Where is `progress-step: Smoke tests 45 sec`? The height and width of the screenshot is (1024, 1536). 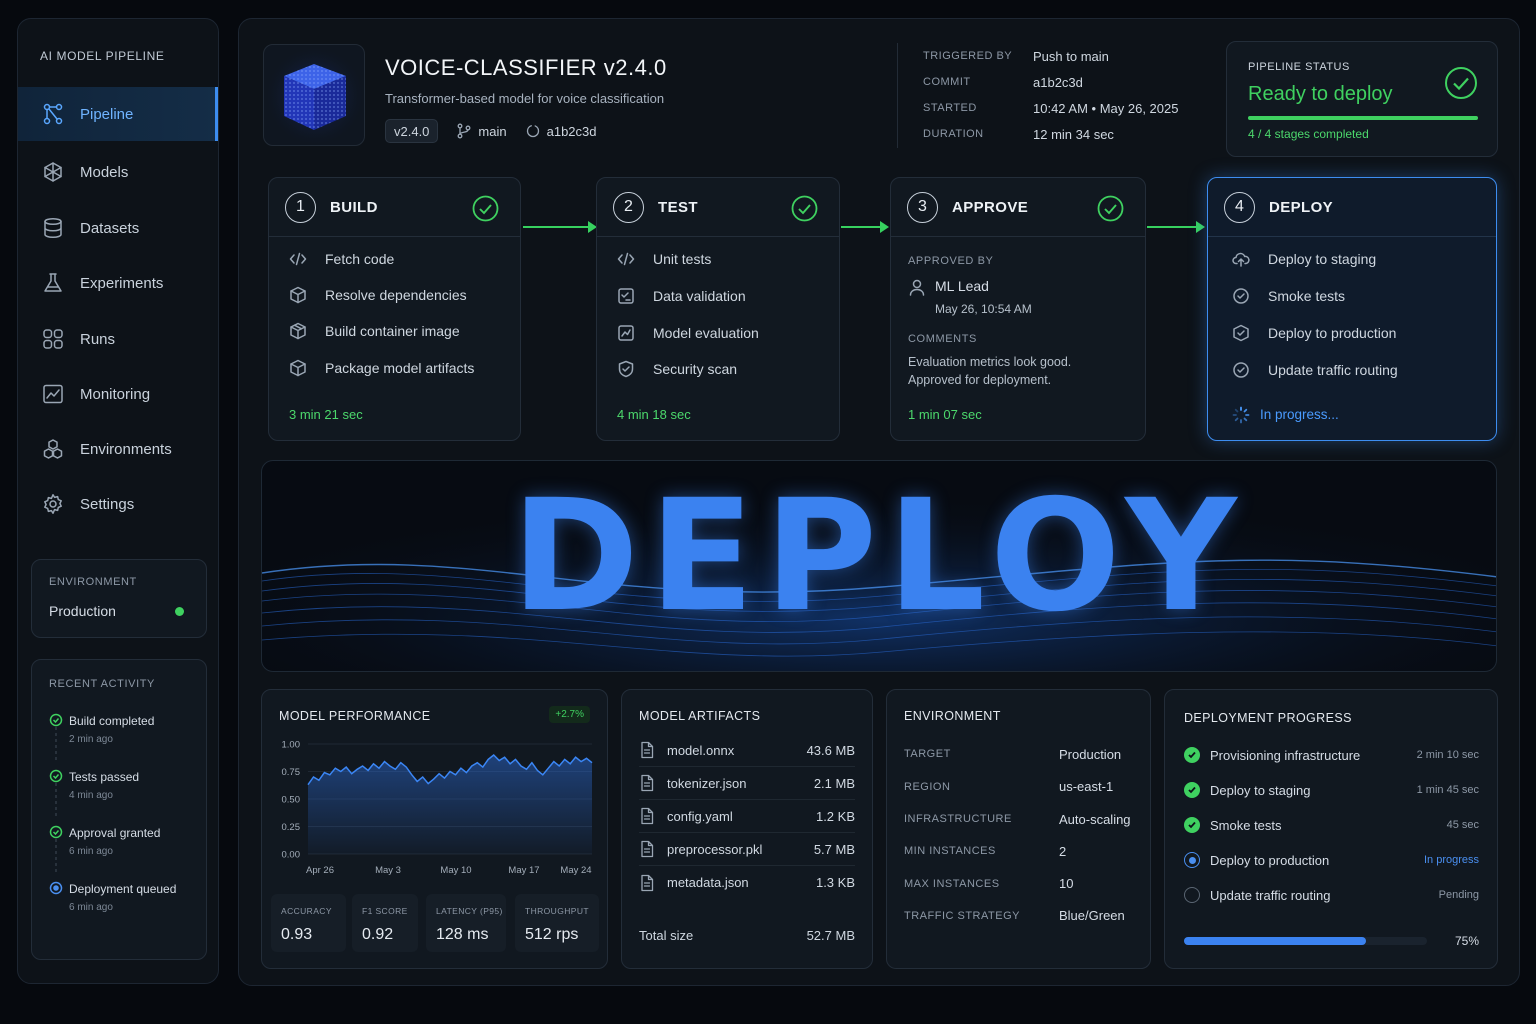 progress-step: Smoke tests 45 sec is located at coordinates (1331, 825).